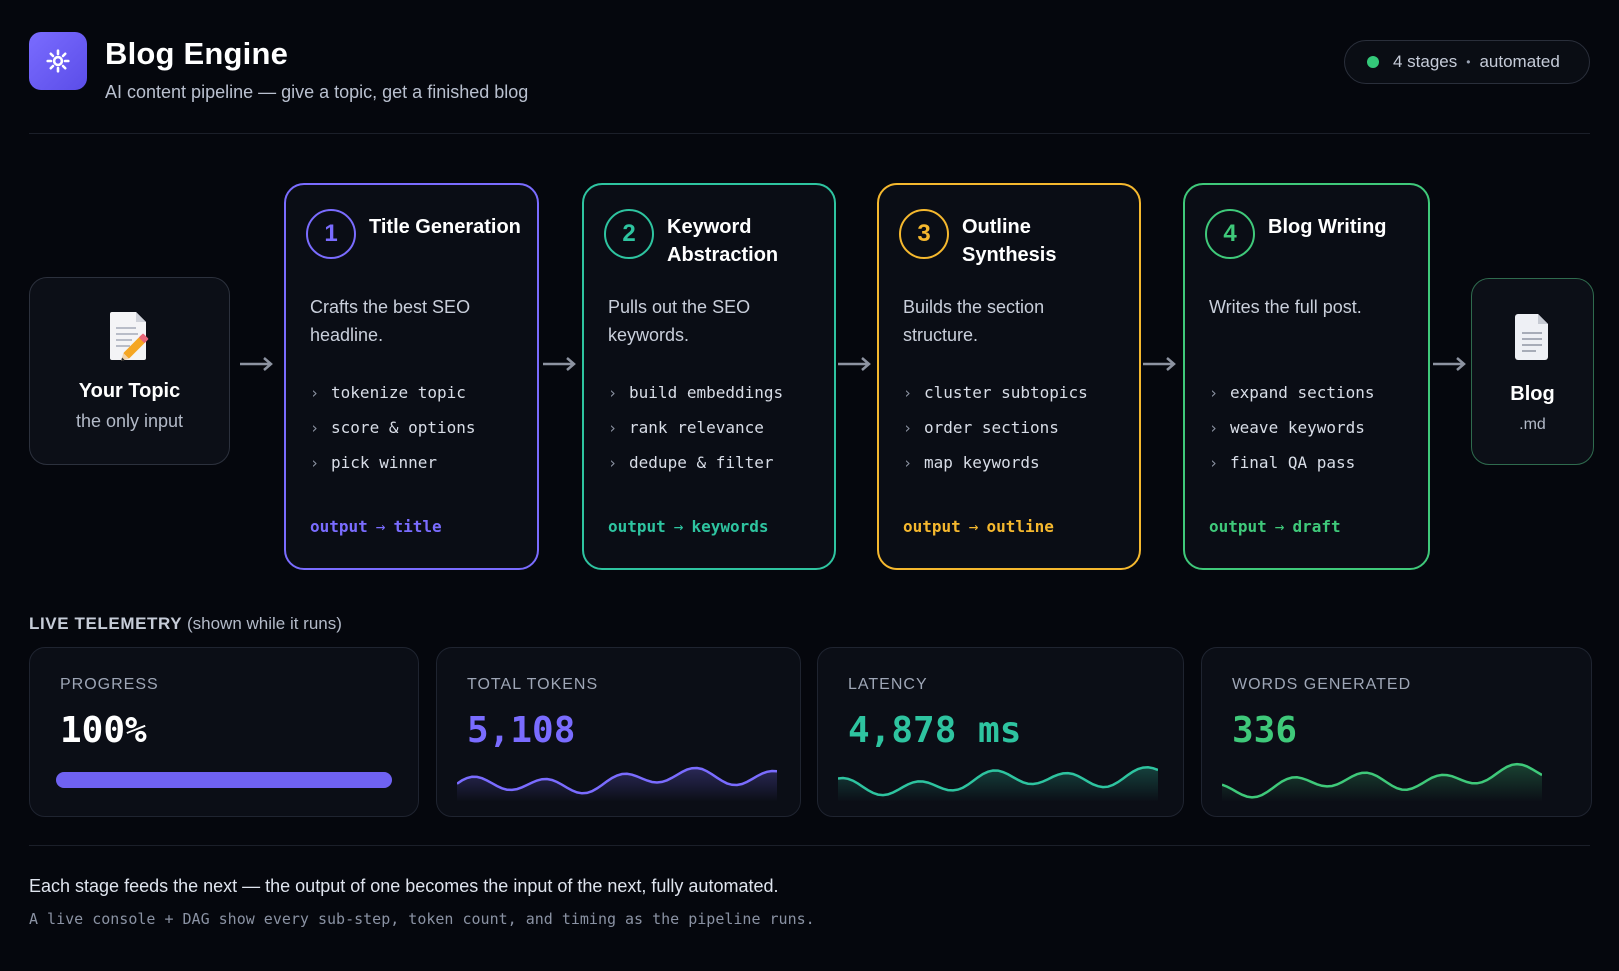  What do you see at coordinates (688, 526) in the screenshot?
I see `stage-output: output → keywords` at bounding box center [688, 526].